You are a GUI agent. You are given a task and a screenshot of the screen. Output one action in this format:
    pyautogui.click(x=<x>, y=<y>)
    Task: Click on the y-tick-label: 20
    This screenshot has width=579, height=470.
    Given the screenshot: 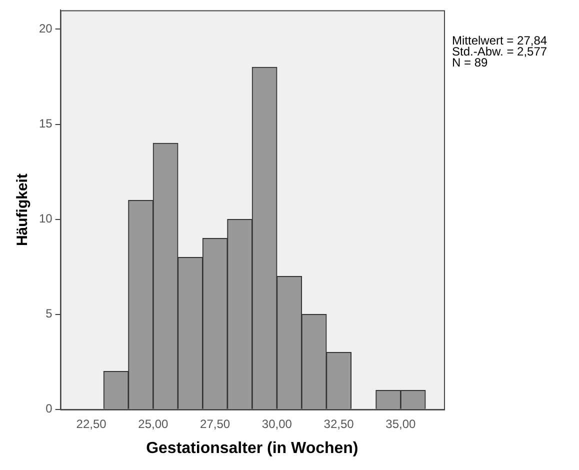 What is the action you would take?
    pyautogui.click(x=45, y=29)
    